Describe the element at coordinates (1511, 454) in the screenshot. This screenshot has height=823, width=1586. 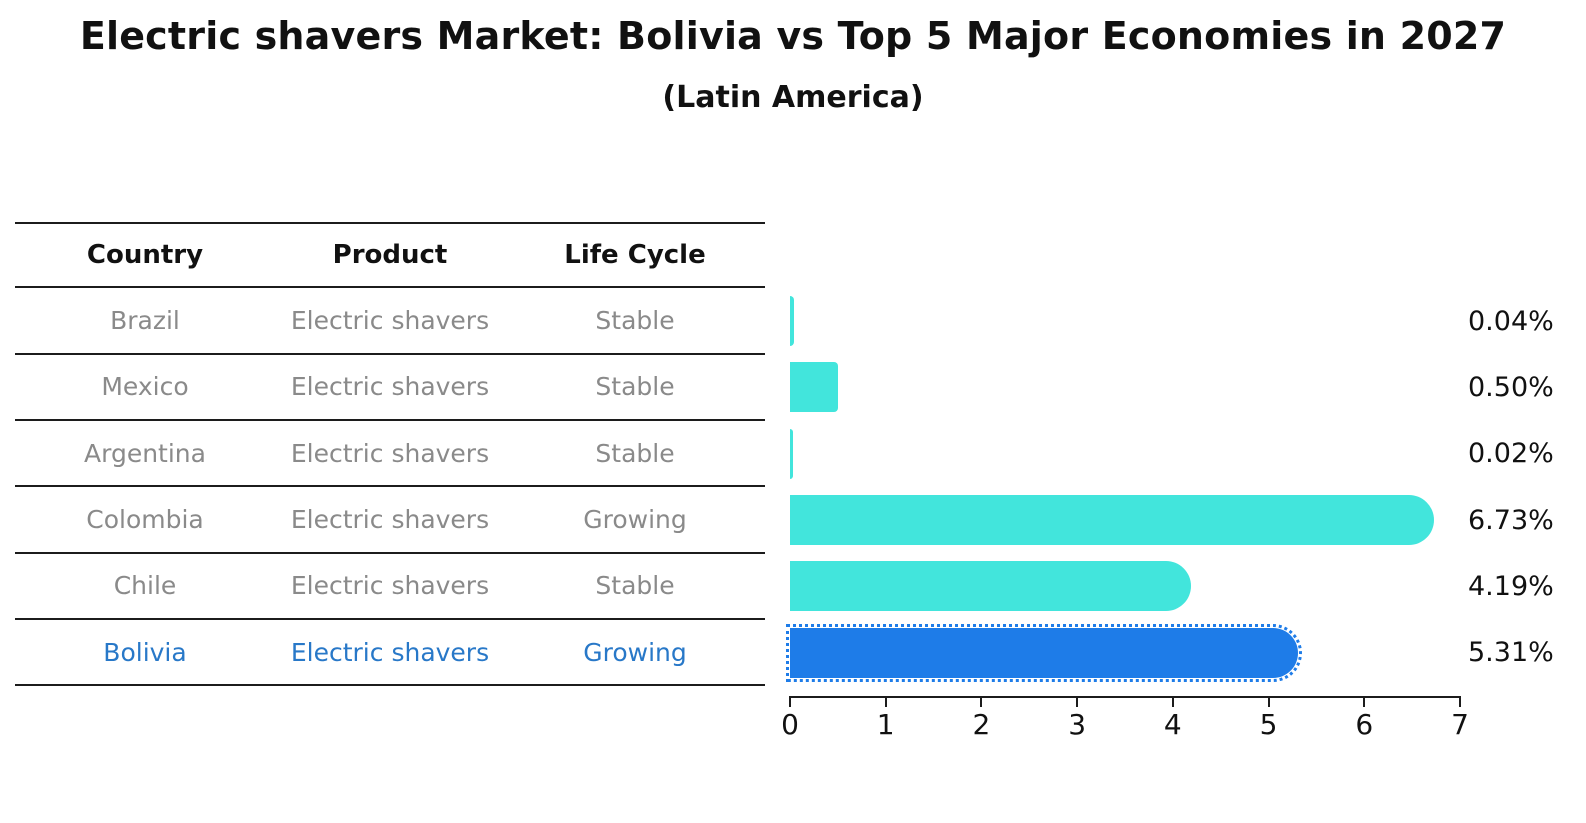
I see `bar-value-label: 0.02%` at that location.